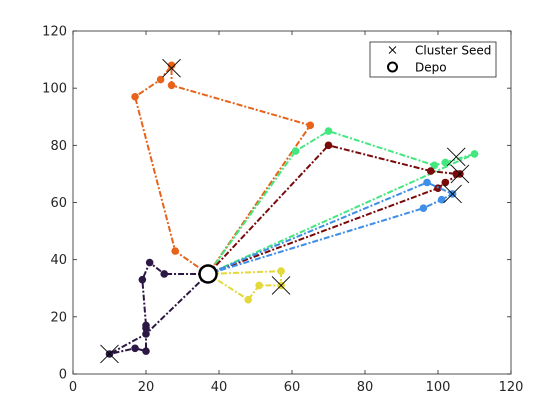 This screenshot has width=560, height=420. I want to click on legend-depo-marker, so click(392, 67).